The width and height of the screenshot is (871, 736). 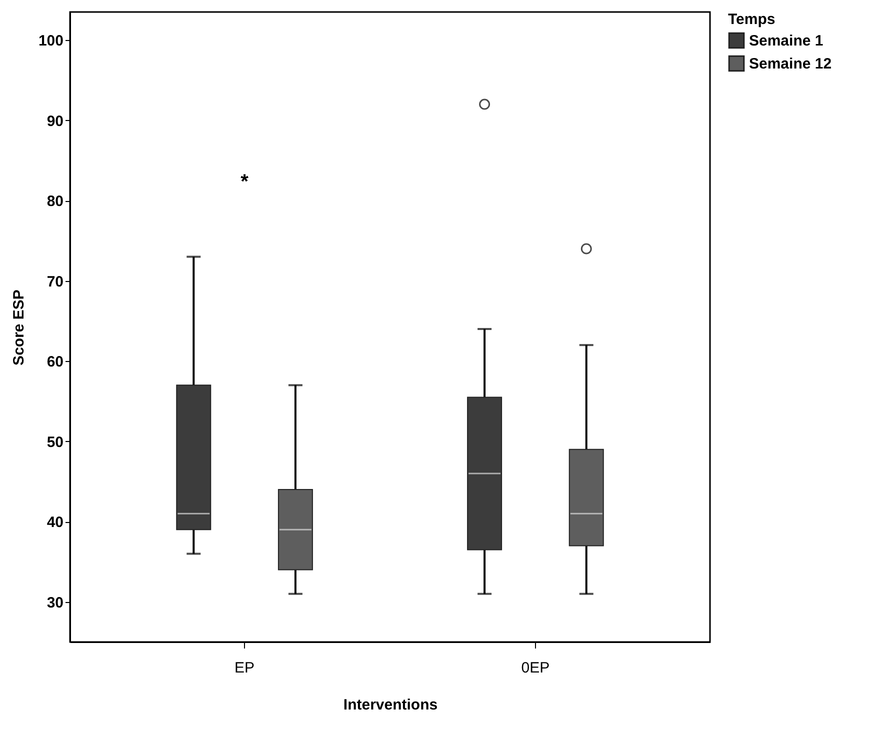 What do you see at coordinates (244, 182) in the screenshot?
I see `annotation: *` at bounding box center [244, 182].